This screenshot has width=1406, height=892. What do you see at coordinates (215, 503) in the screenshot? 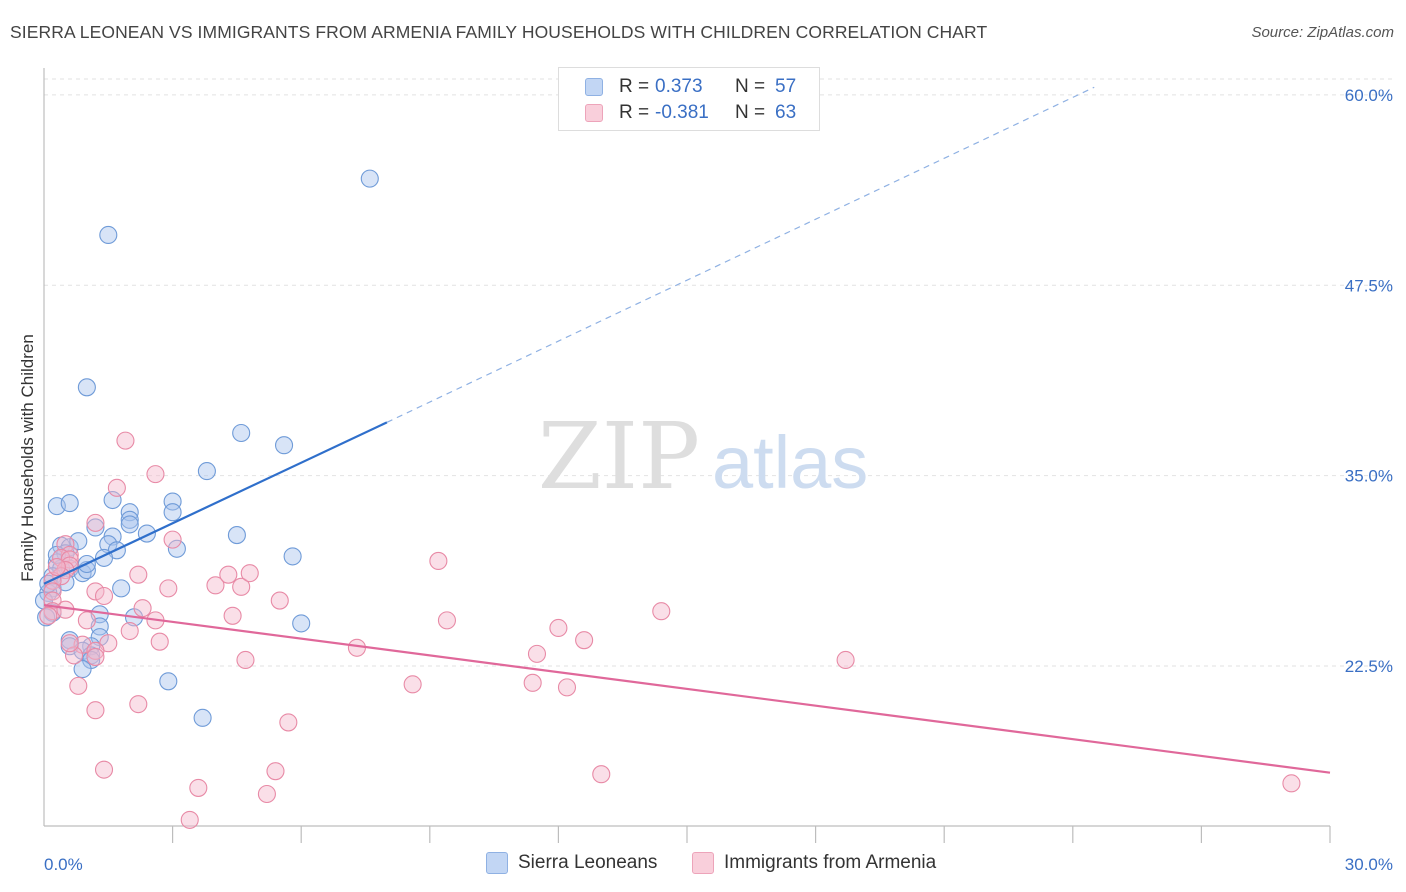
I see `sierra-leonean-trend-line` at bounding box center [215, 503].